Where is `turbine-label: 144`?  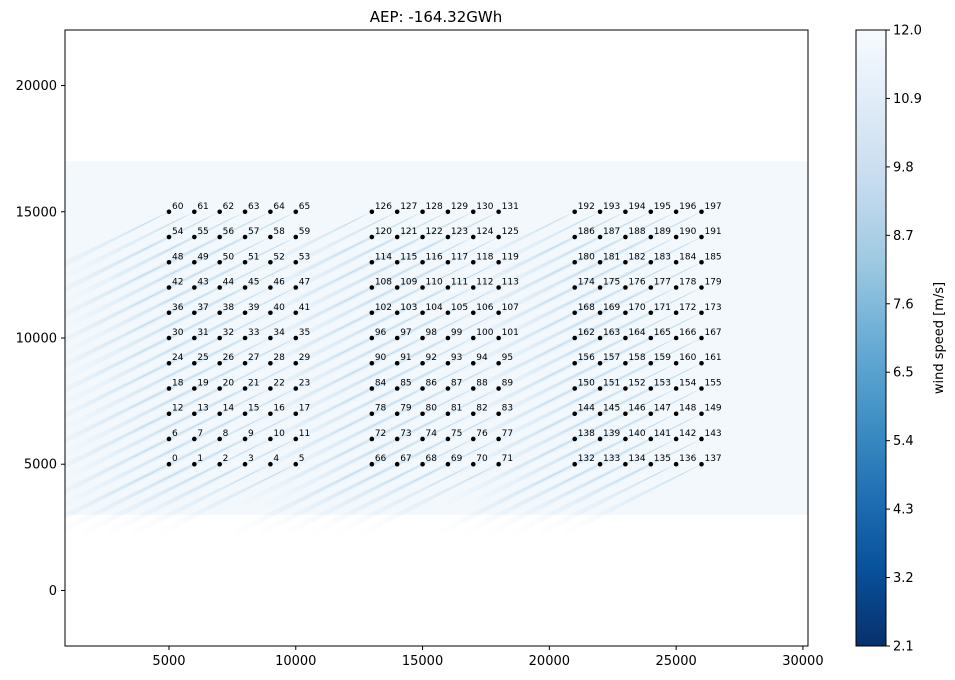 turbine-label: 144 is located at coordinates (586, 409).